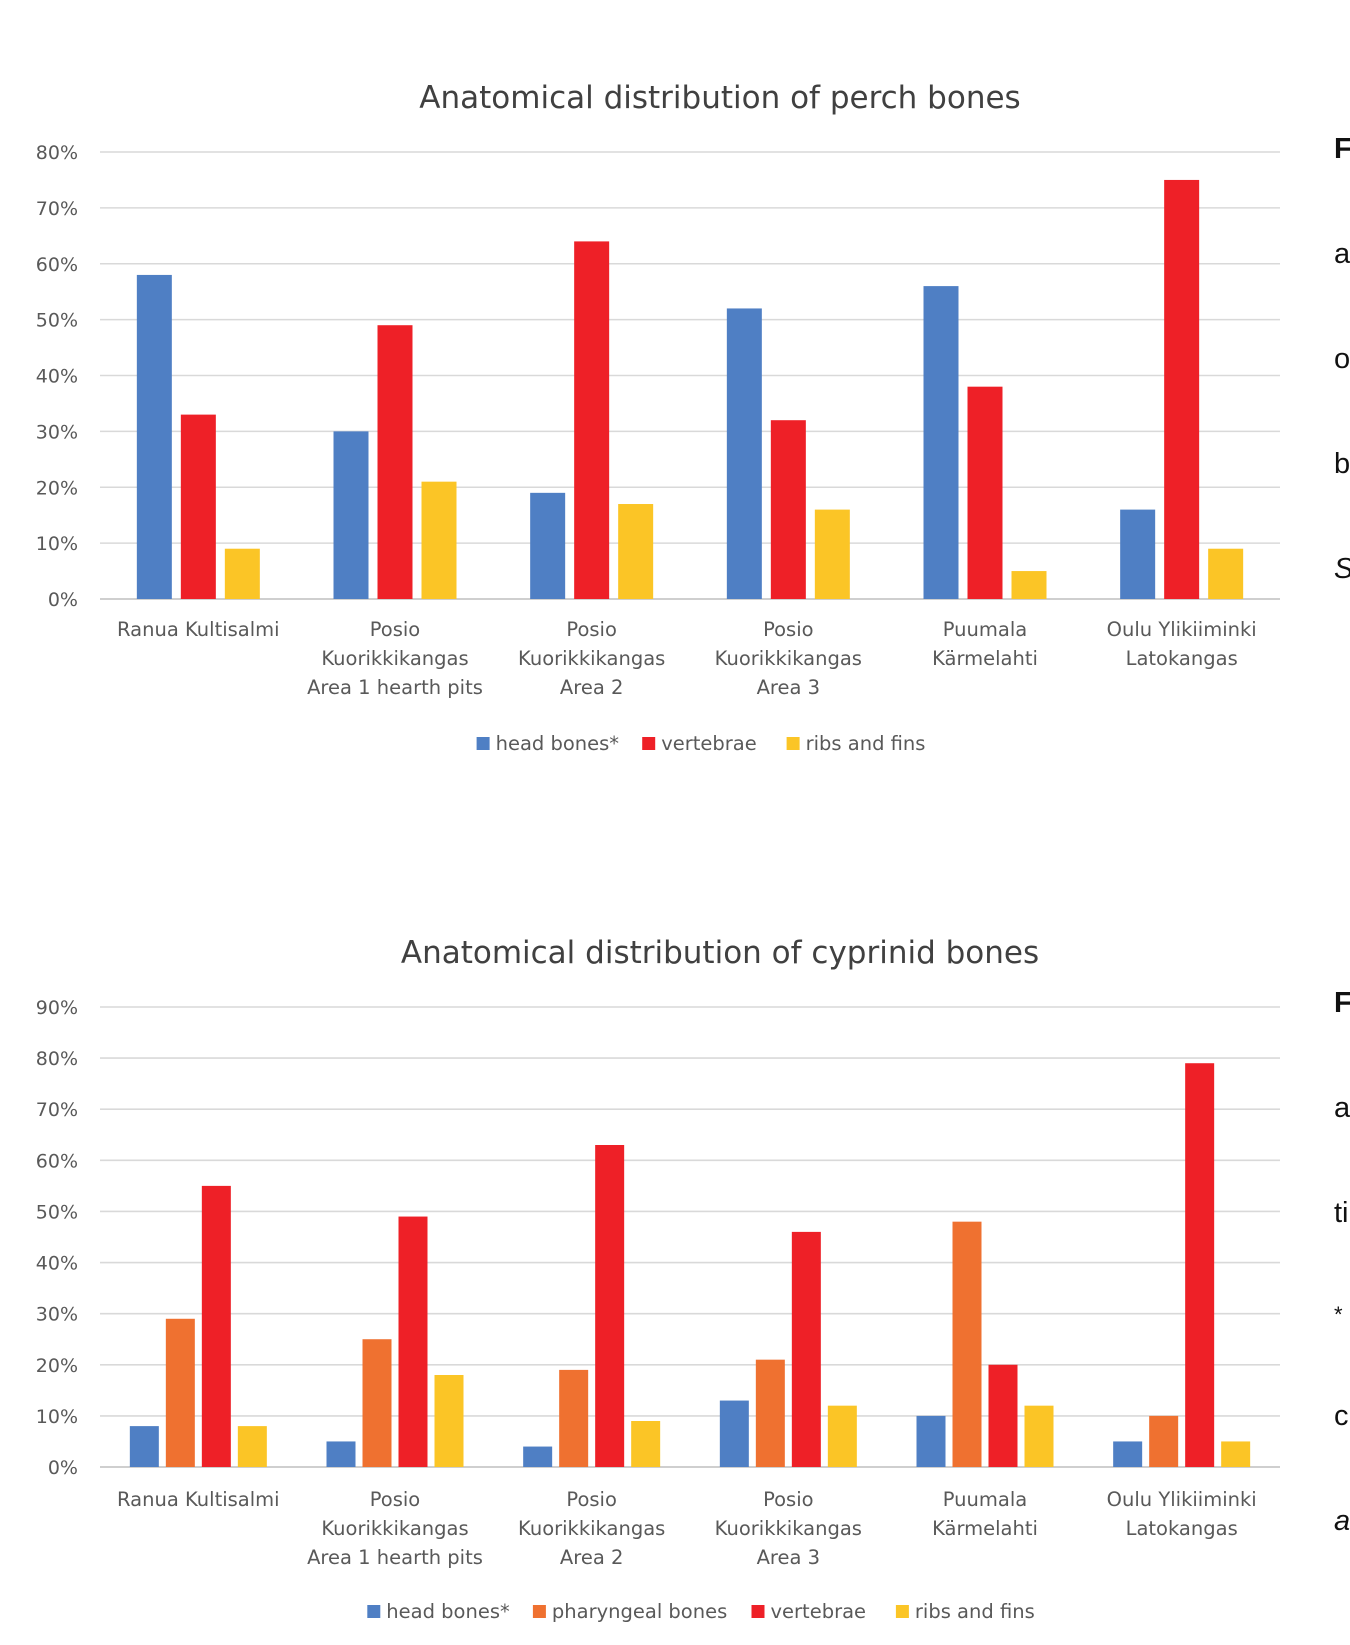 This screenshot has width=1350, height=1645. I want to click on caption-line: b, so click(1342, 464).